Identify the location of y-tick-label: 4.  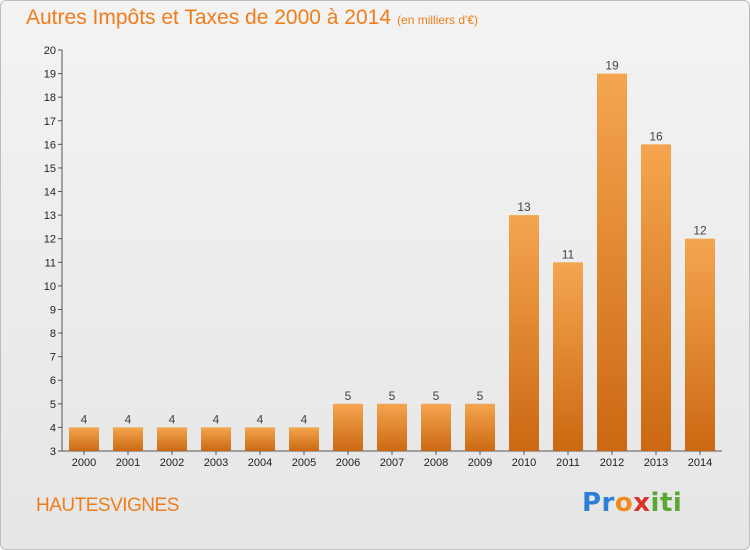
(53, 428).